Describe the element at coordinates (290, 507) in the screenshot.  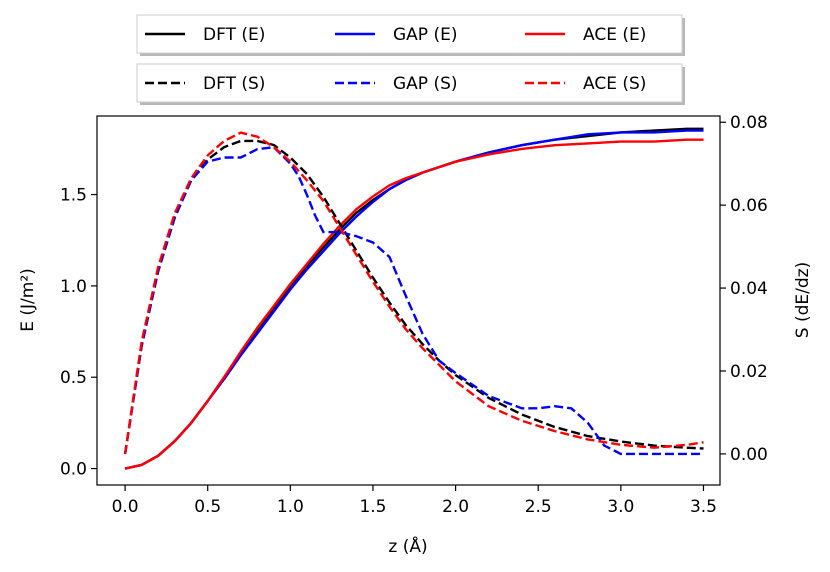
I see `x-tick-label: 1.0` at that location.